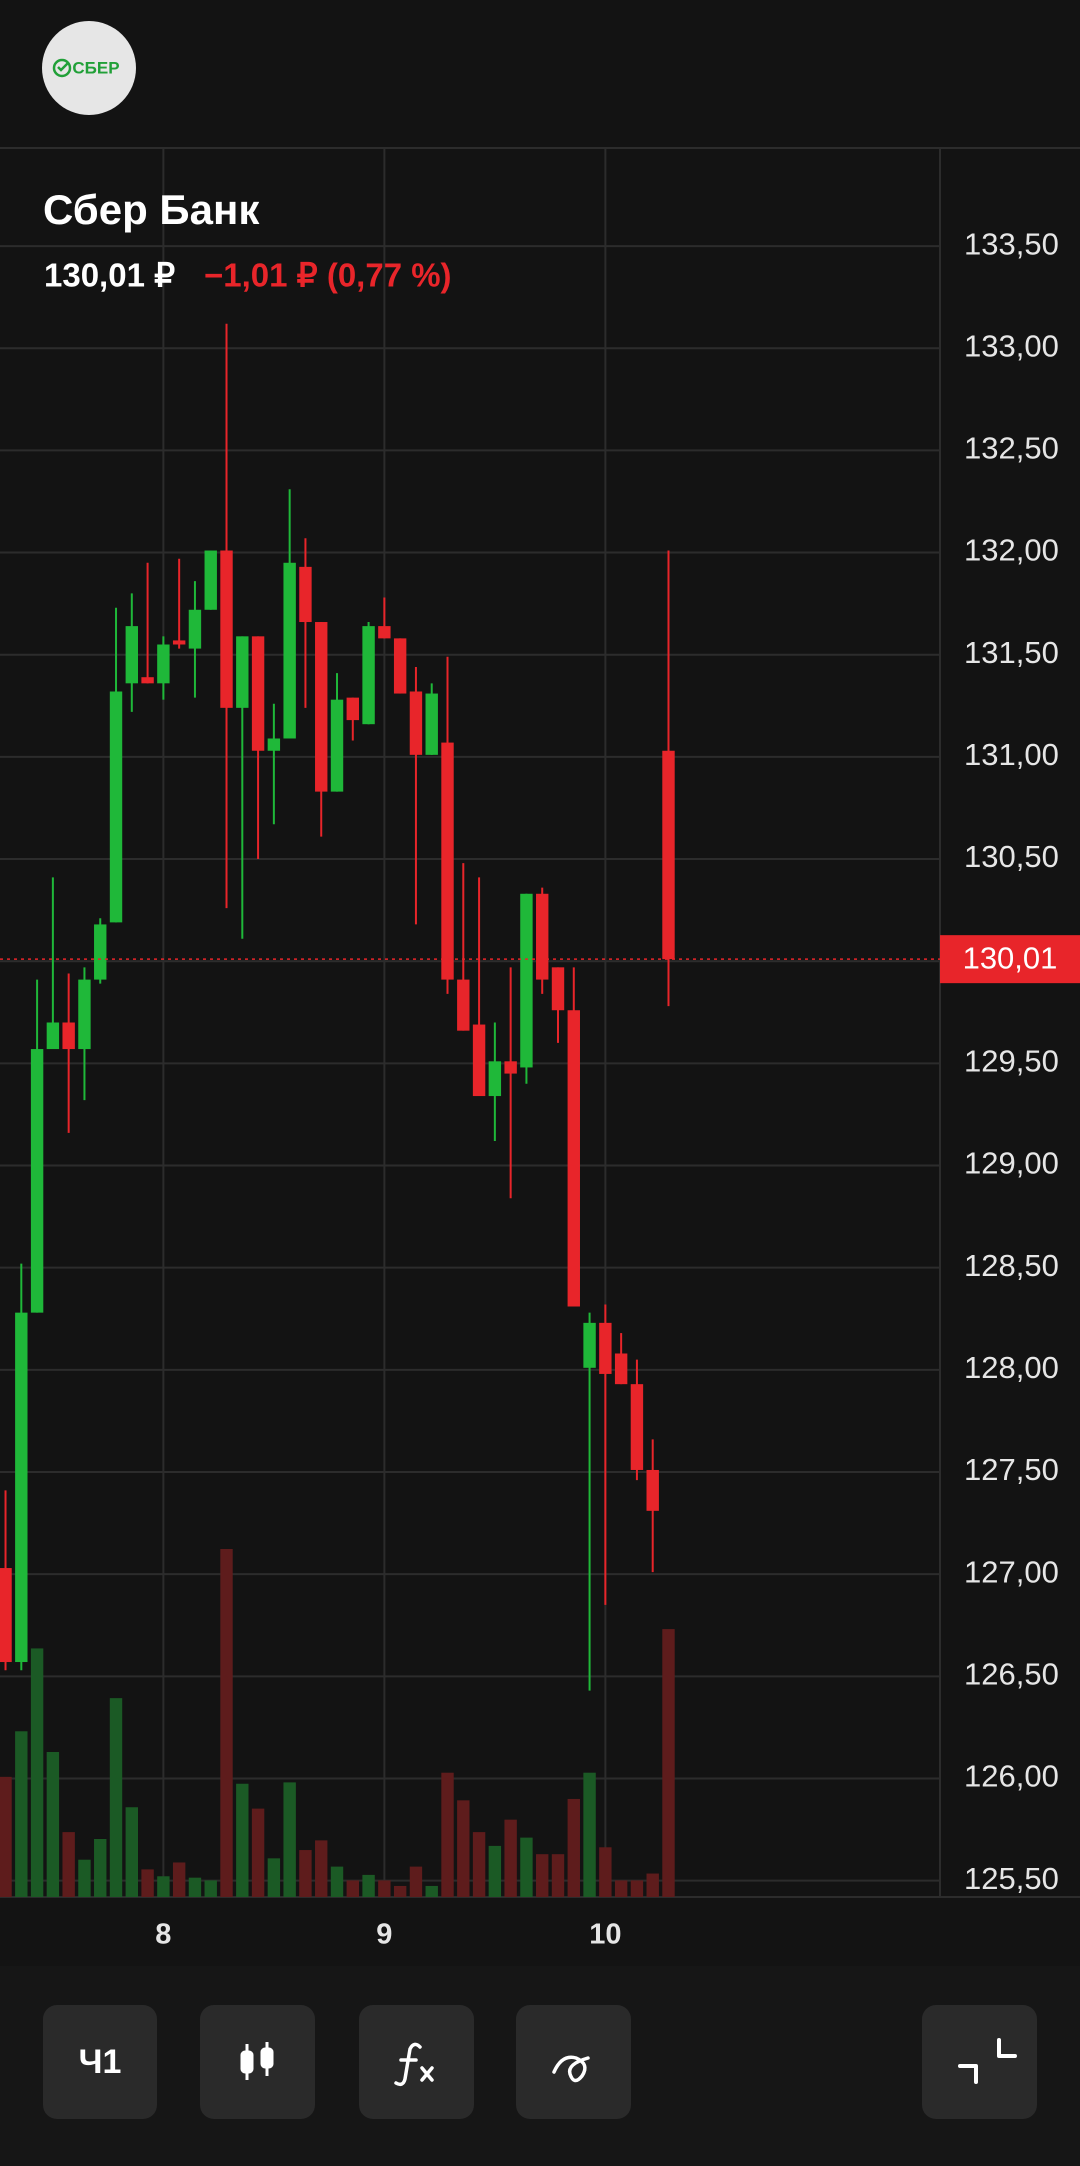 The height and width of the screenshot is (2166, 1080). I want to click on y-tick-label: 133,00, so click(1011, 345).